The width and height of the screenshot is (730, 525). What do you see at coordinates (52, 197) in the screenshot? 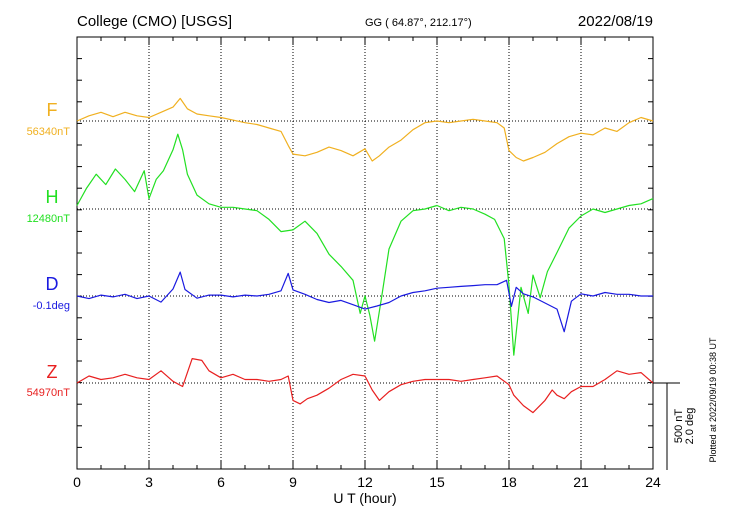
I see `component-label-H: H` at bounding box center [52, 197].